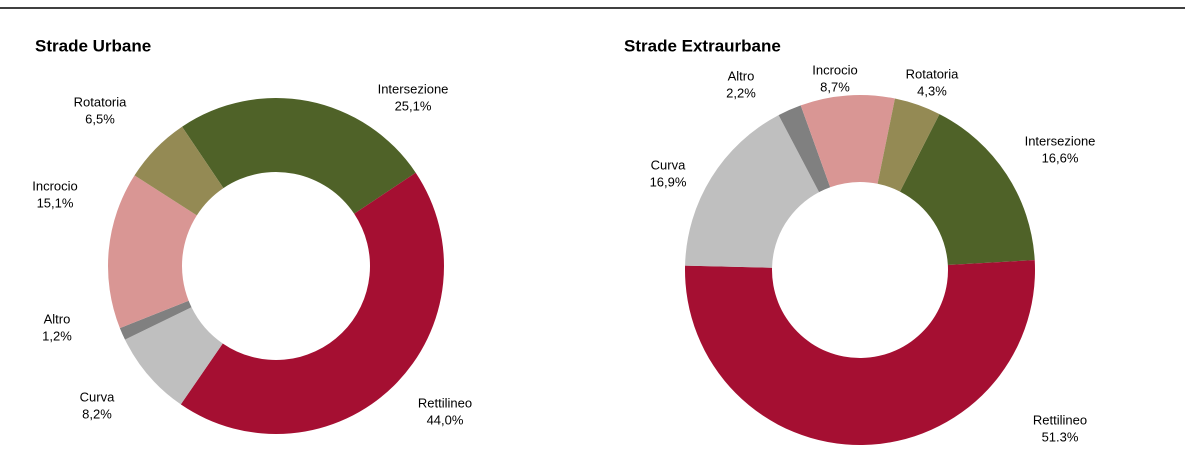 The width and height of the screenshot is (1185, 450). What do you see at coordinates (93, 45) in the screenshot?
I see `chart-title: Strade Urbane` at bounding box center [93, 45].